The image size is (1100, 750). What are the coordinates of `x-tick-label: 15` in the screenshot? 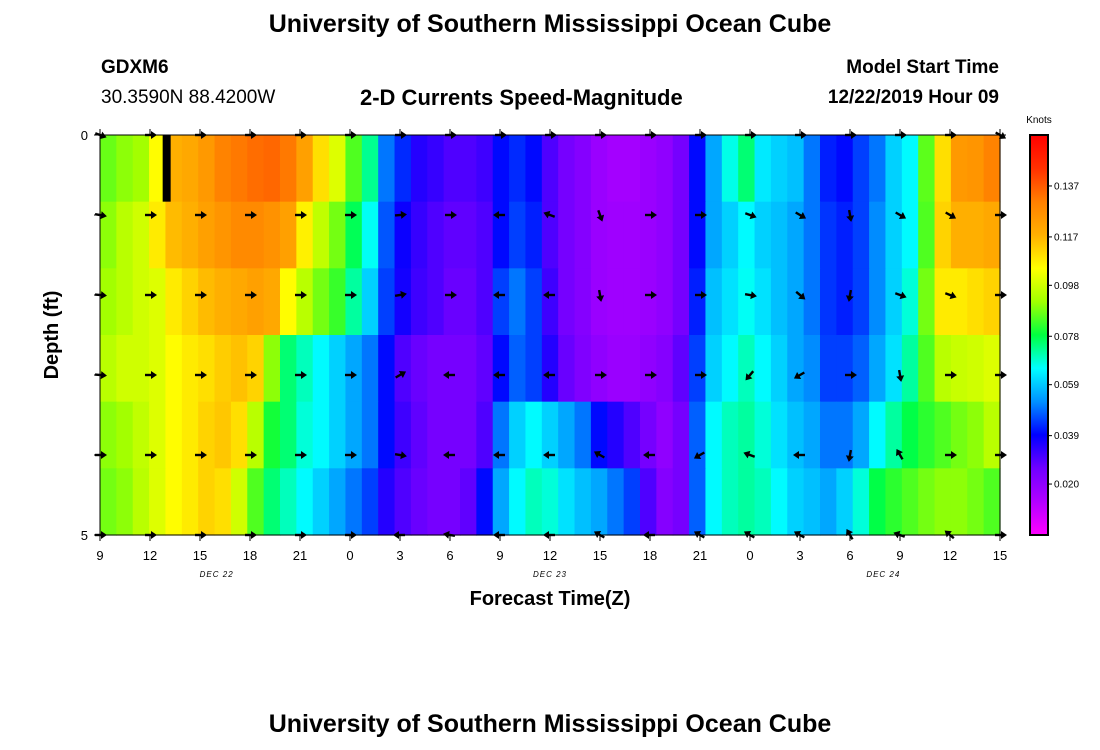 It's located at (1000, 555).